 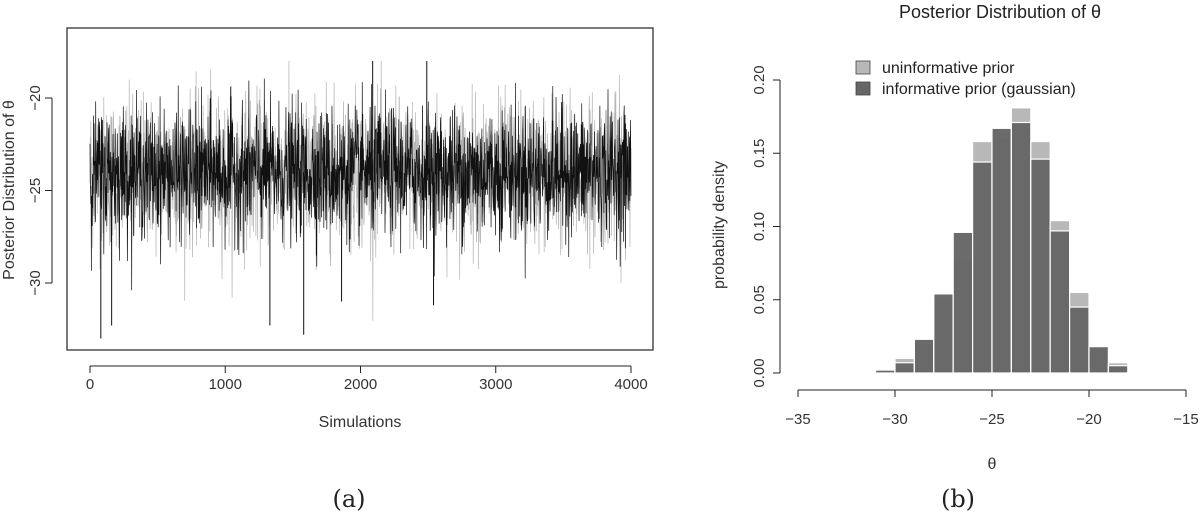 What do you see at coordinates (863, 88) in the screenshot?
I see `legend-swatch-informative` at bounding box center [863, 88].